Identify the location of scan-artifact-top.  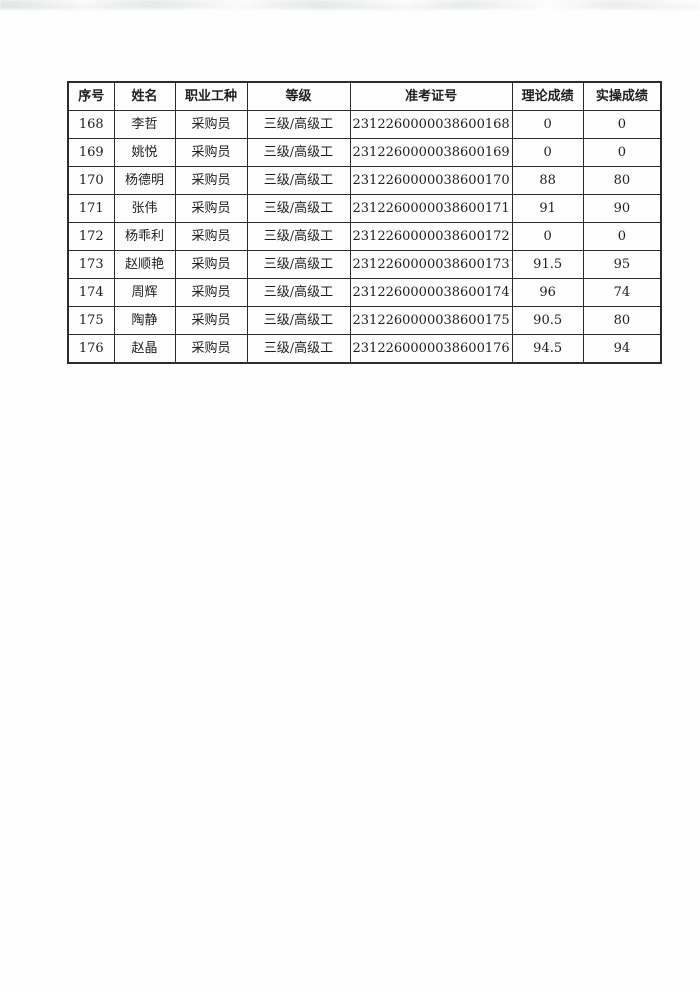
(350, 4).